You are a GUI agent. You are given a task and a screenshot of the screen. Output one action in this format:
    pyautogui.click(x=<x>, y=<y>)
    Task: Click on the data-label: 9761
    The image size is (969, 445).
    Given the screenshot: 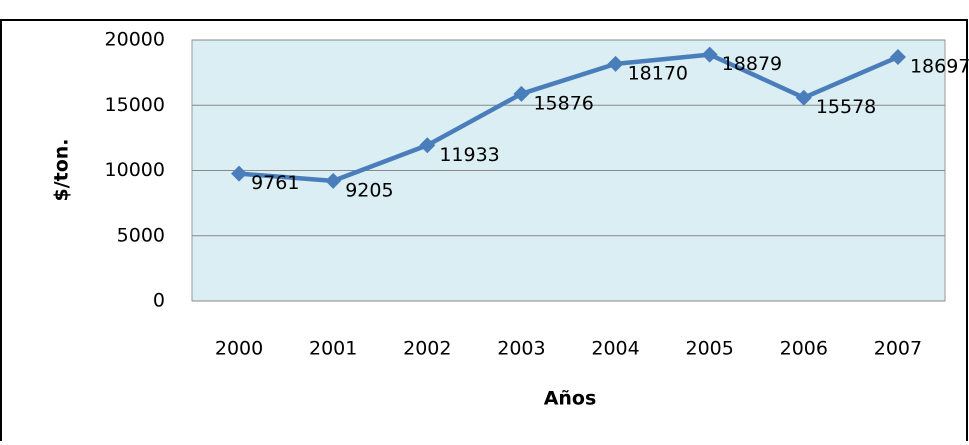 What is the action you would take?
    pyautogui.click(x=275, y=183)
    